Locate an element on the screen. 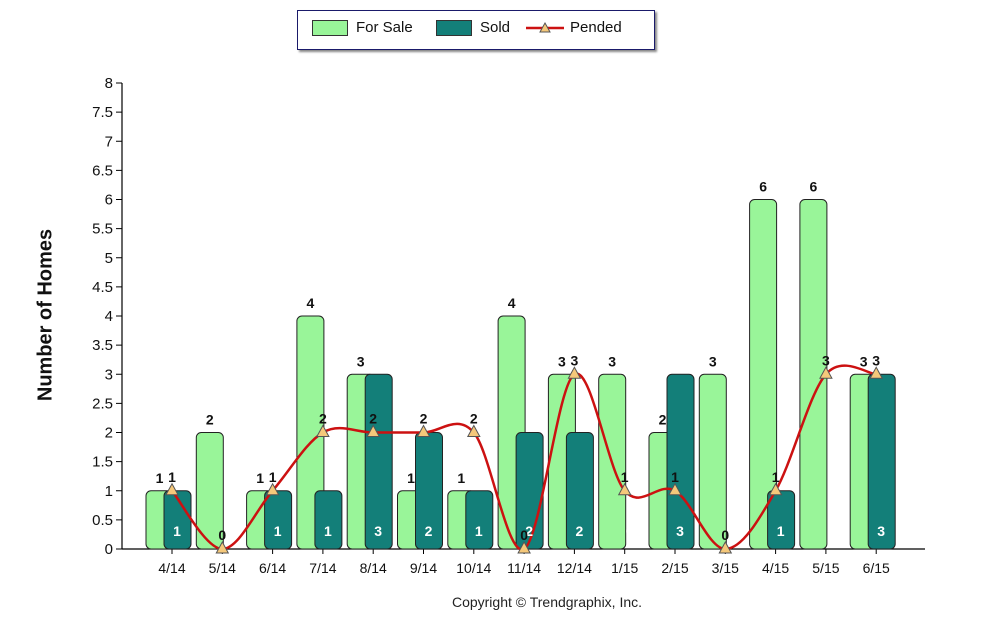  x-tick-label: 4/15 is located at coordinates (775, 568).